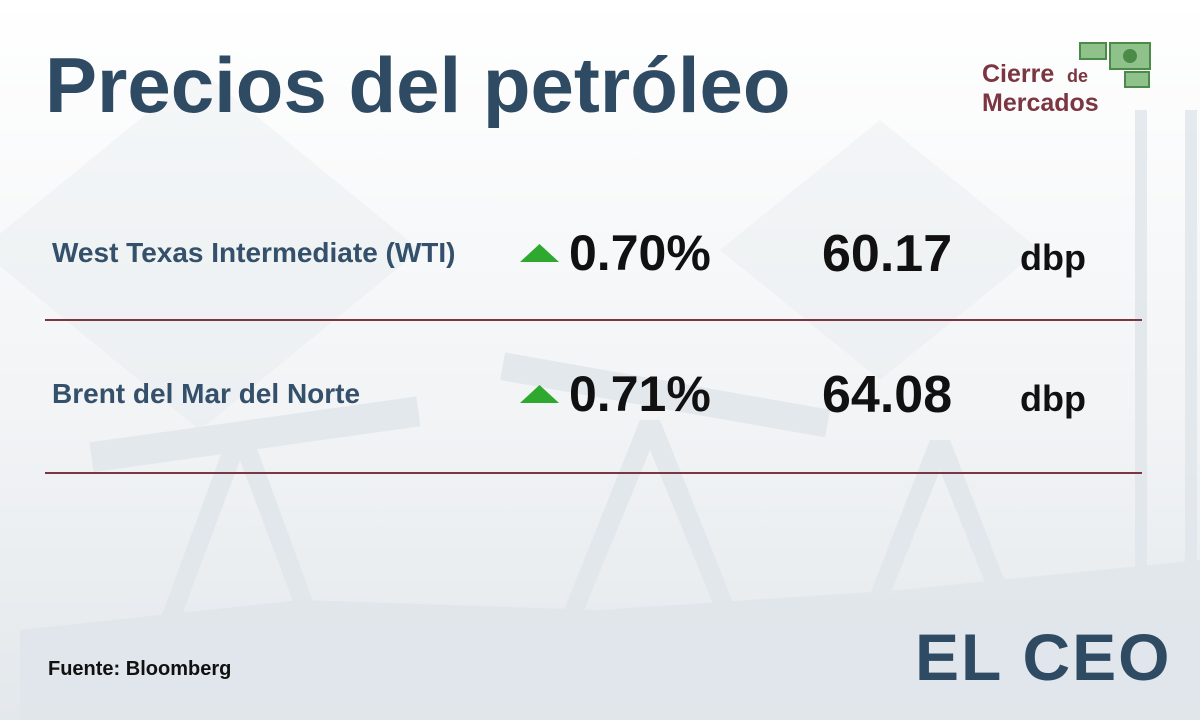  Describe the element at coordinates (1066, 79) in the screenshot. I see `market-logo: Cierre de Mercados` at that location.